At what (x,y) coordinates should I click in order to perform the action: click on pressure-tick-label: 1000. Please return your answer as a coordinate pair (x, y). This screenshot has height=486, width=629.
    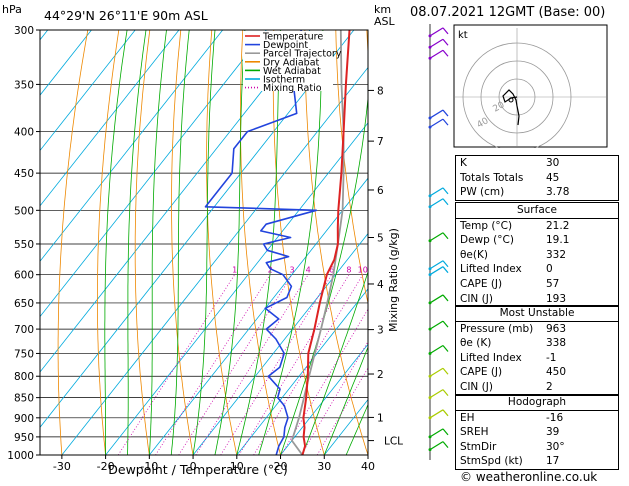
    Looking at the image, I should click on (20, 456).